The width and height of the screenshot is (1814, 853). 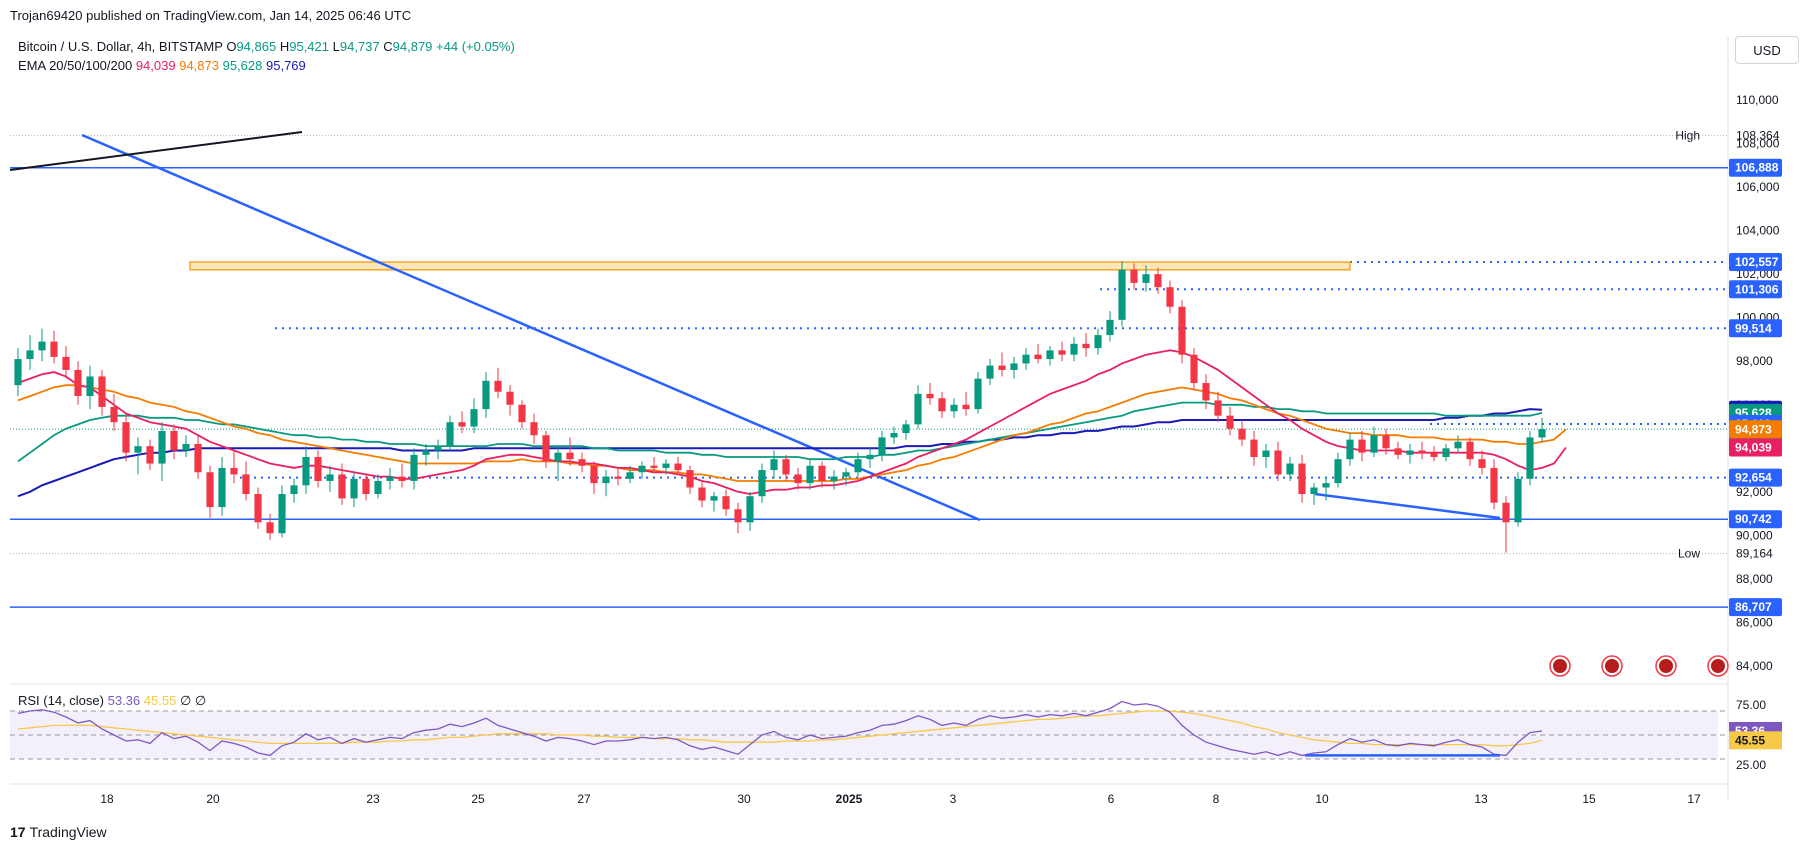 I want to click on x-tick-label: 23, so click(x=373, y=799).